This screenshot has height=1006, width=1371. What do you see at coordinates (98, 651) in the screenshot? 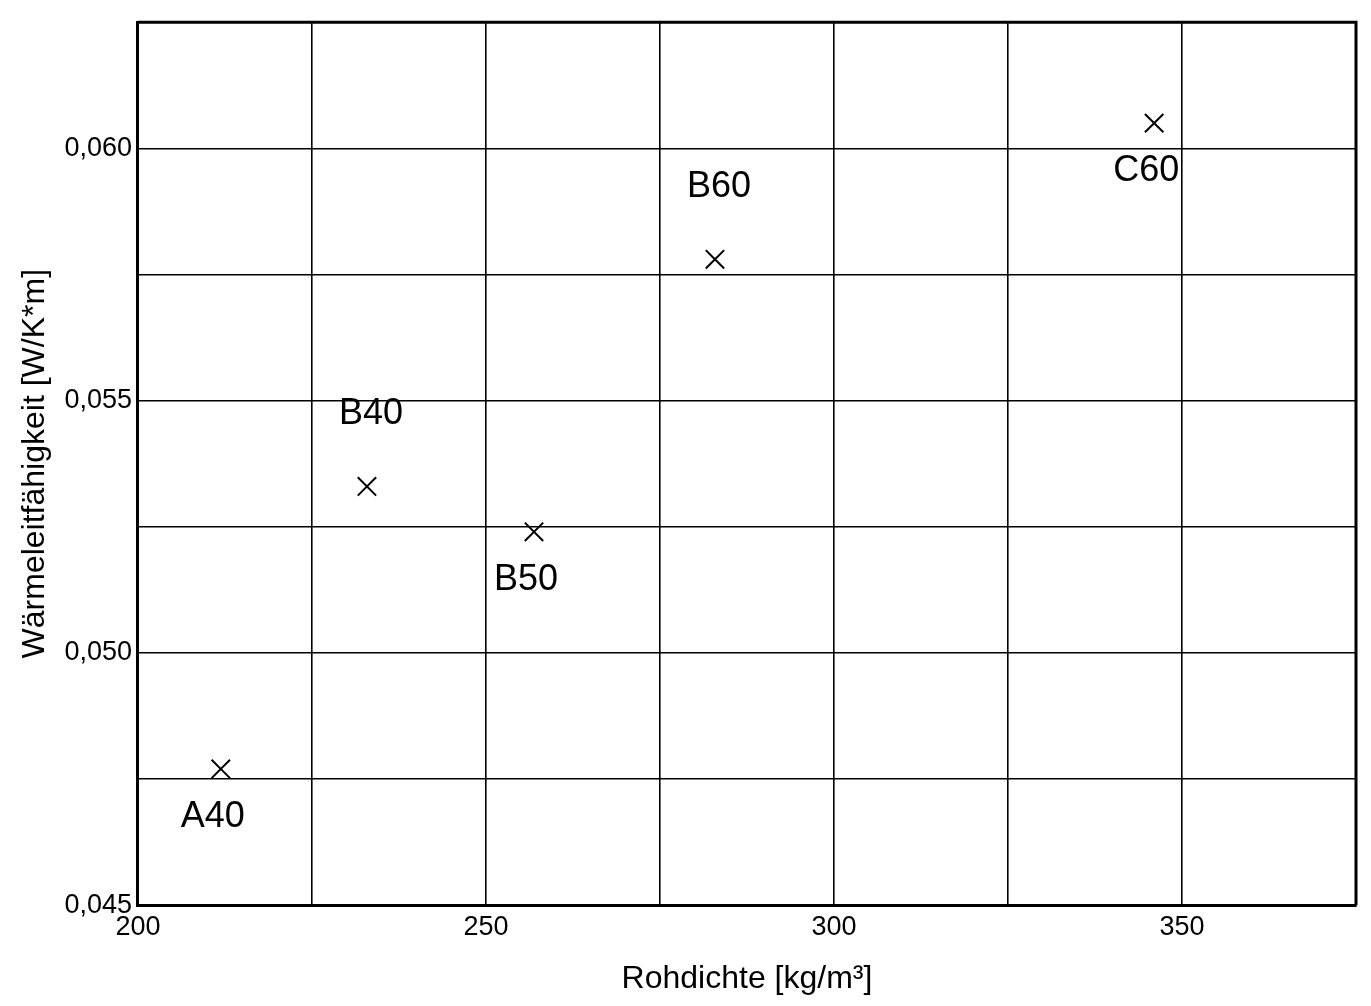
I see `y-tick-label: 0,050` at bounding box center [98, 651].